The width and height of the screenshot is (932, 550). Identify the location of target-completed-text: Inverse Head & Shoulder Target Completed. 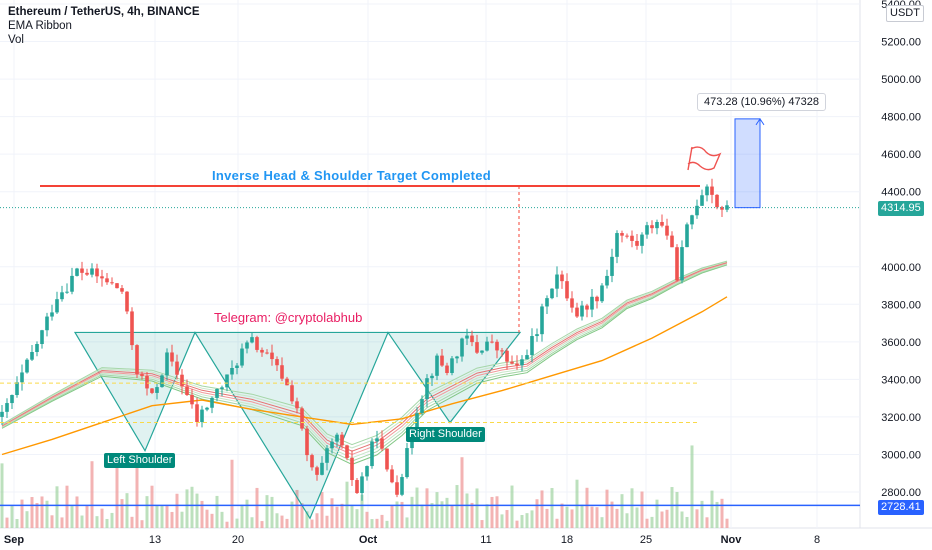
(352, 175).